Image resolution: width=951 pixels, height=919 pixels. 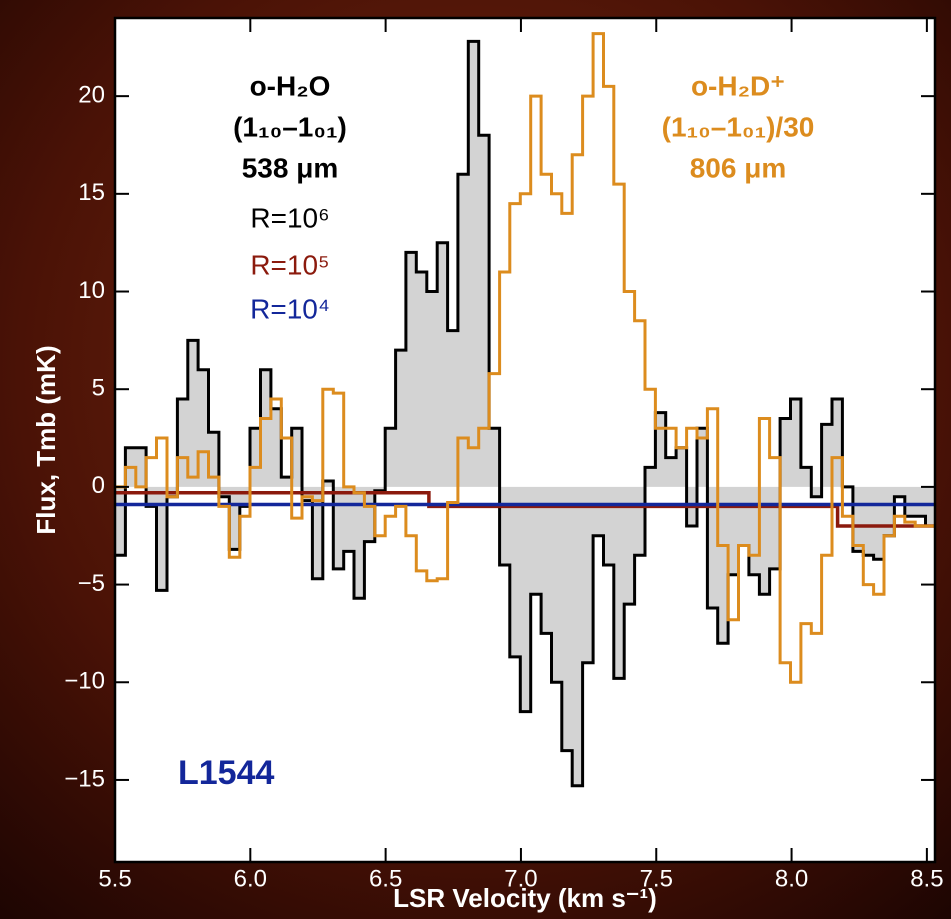 I want to click on y-tick-label: −15, so click(x=84, y=778).